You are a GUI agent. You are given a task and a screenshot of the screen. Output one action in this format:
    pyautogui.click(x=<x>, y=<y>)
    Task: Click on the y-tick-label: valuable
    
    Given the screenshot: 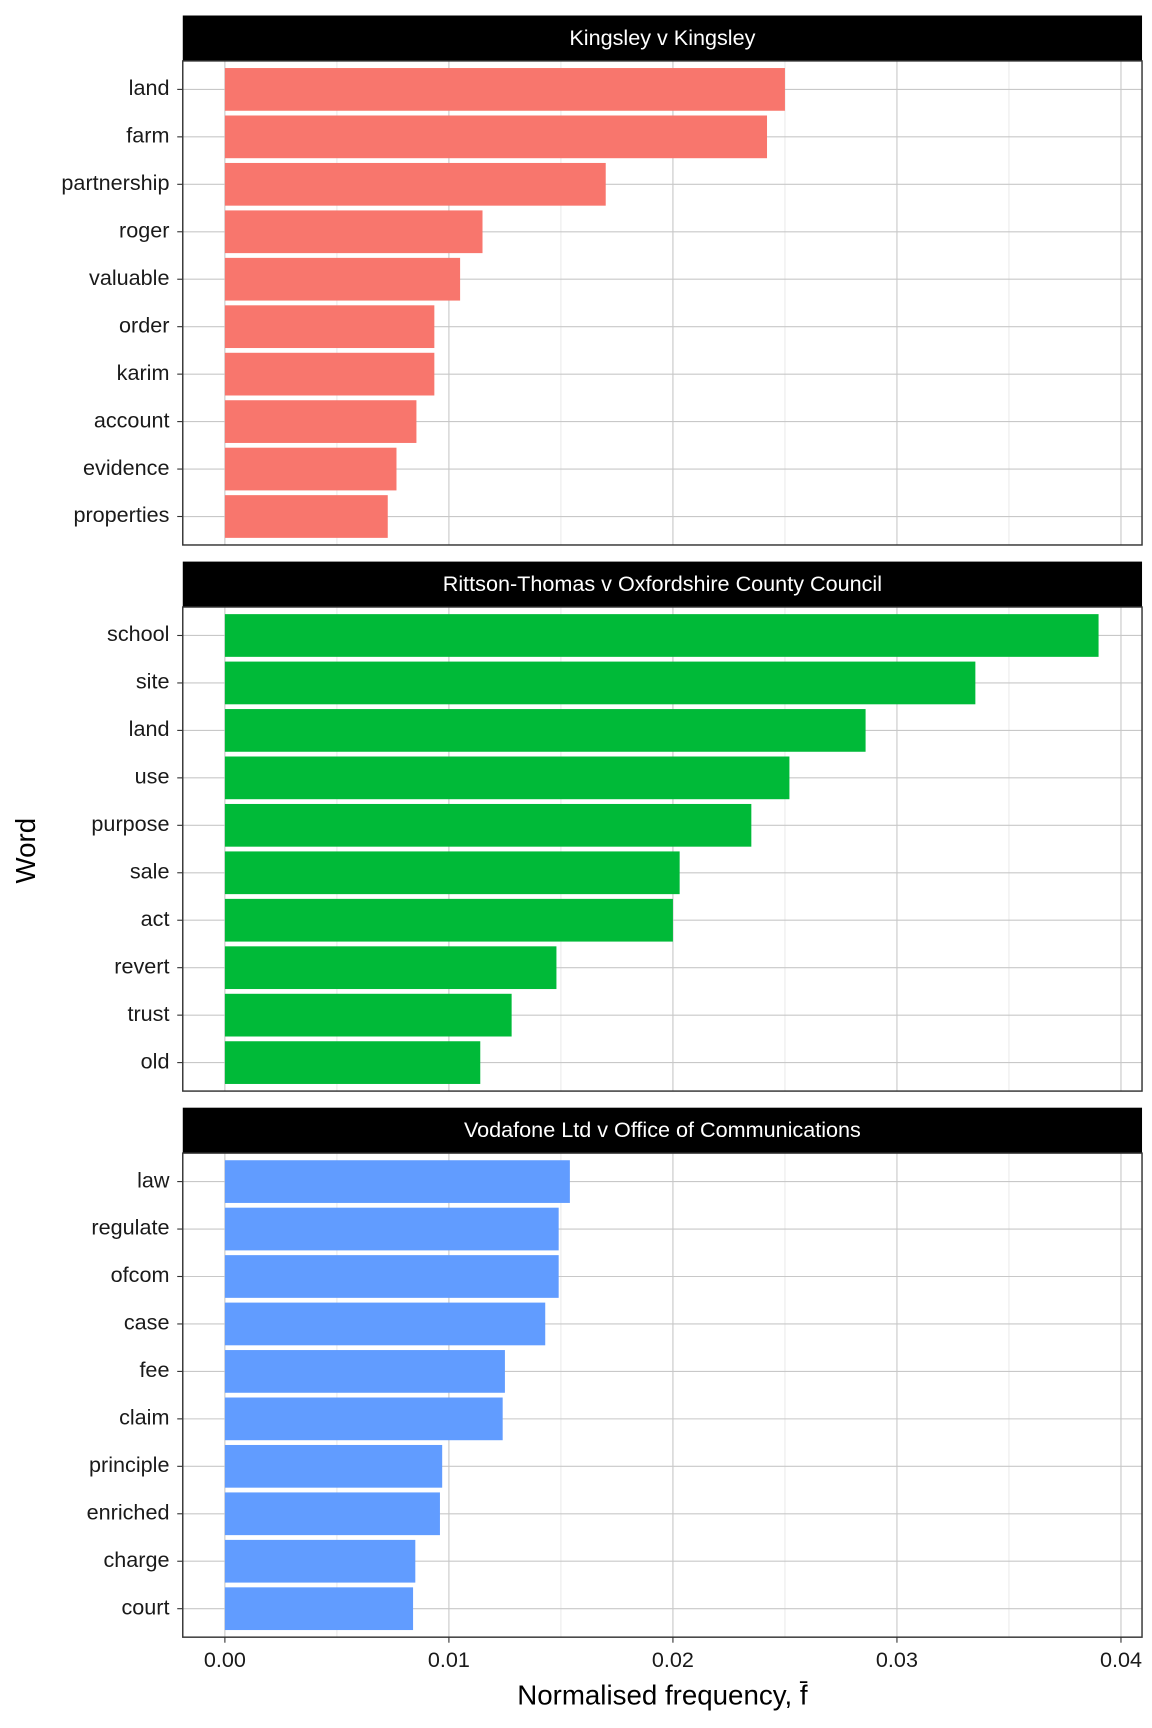 What is the action you would take?
    pyautogui.click(x=129, y=277)
    